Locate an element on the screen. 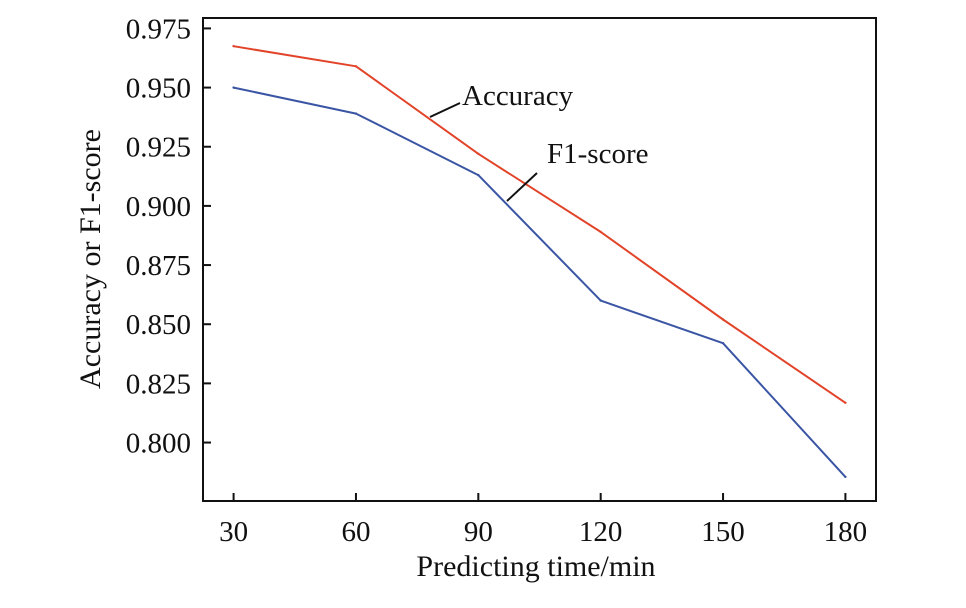 Image resolution: width=966 pixels, height=608 pixels. y-axis-title: Accuracy or F1-score is located at coordinates (90, 259).